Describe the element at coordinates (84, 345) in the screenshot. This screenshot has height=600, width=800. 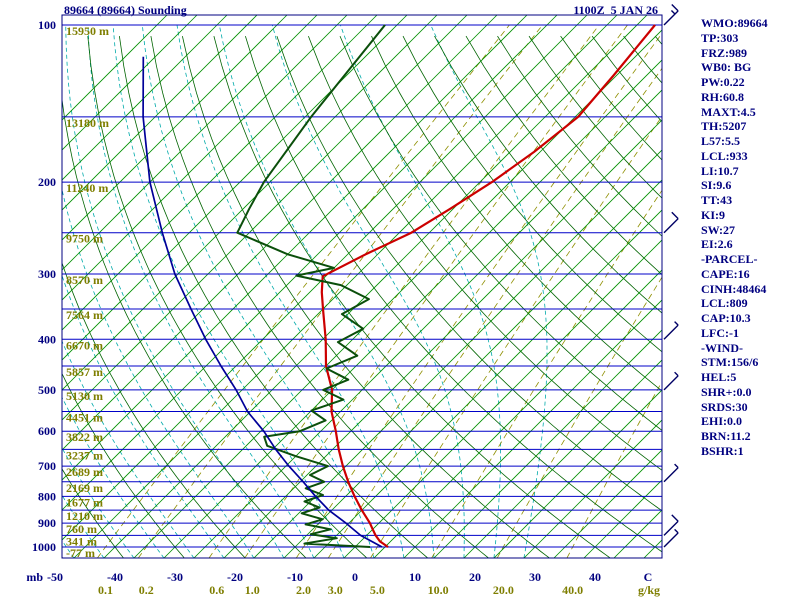
I see `height-label: 6670 m` at that location.